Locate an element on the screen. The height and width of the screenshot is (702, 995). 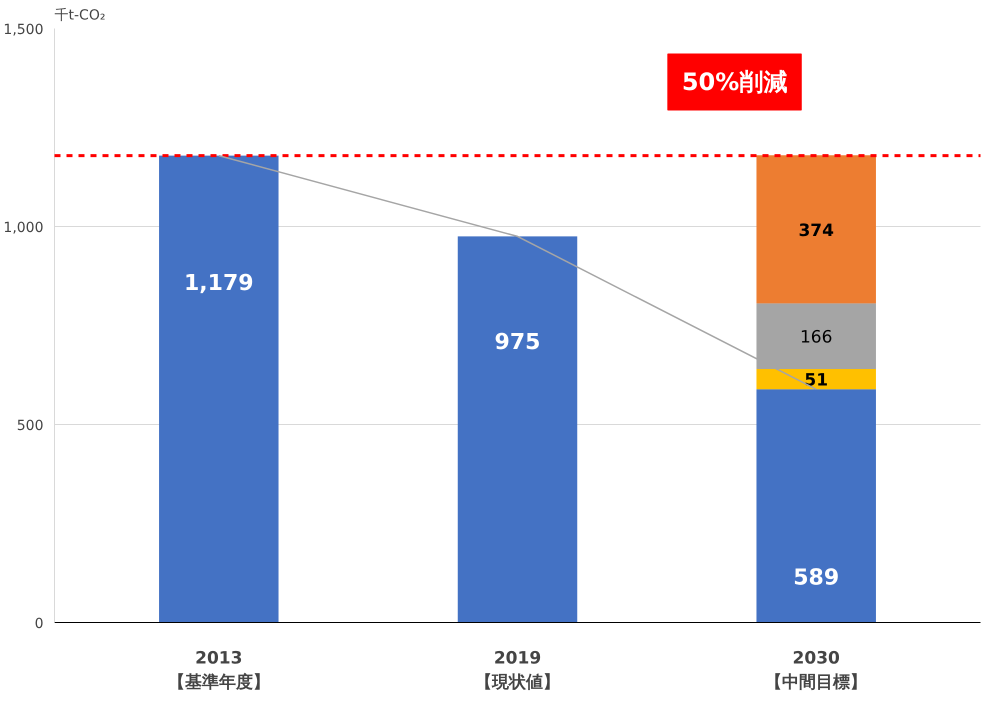
y-tick-label: 0 is located at coordinates (39, 624).